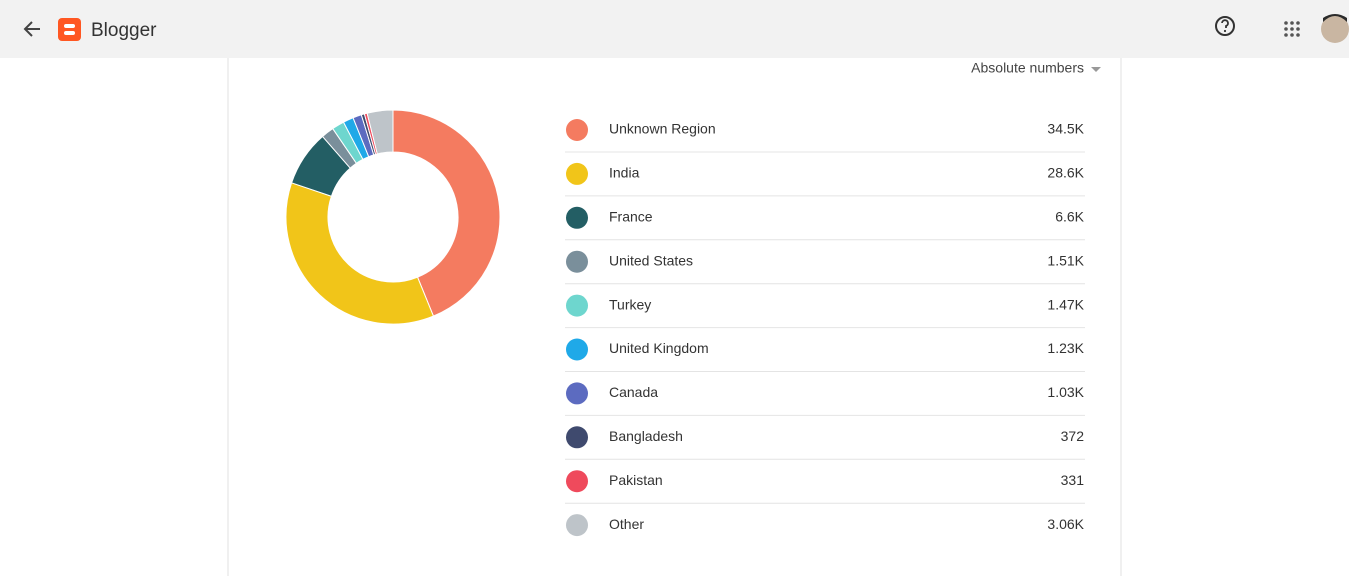 This screenshot has width=1349, height=581. I want to click on value-label: 1.51K, so click(1065, 260).